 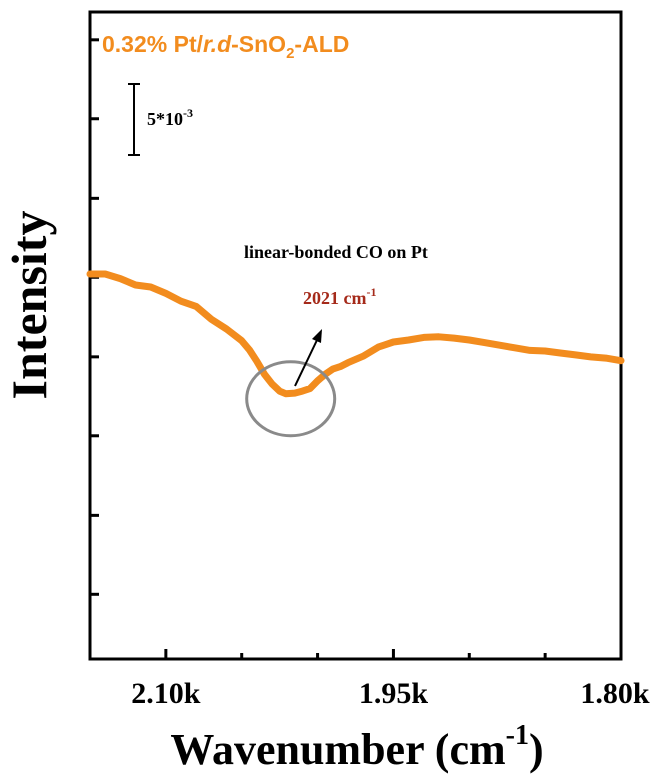 What do you see at coordinates (166, 693) in the screenshot?
I see `x-tick-label: 2.10k` at bounding box center [166, 693].